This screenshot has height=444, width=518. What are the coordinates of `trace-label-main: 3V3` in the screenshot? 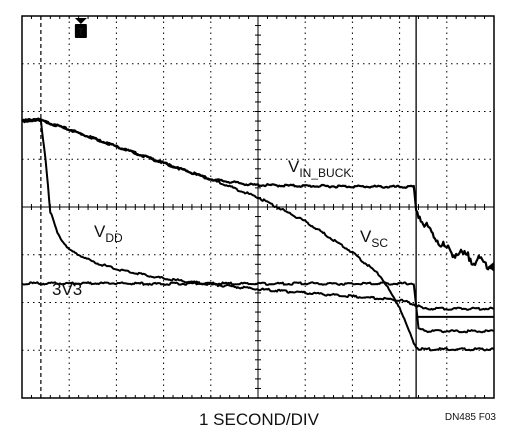 It's located at (67, 289).